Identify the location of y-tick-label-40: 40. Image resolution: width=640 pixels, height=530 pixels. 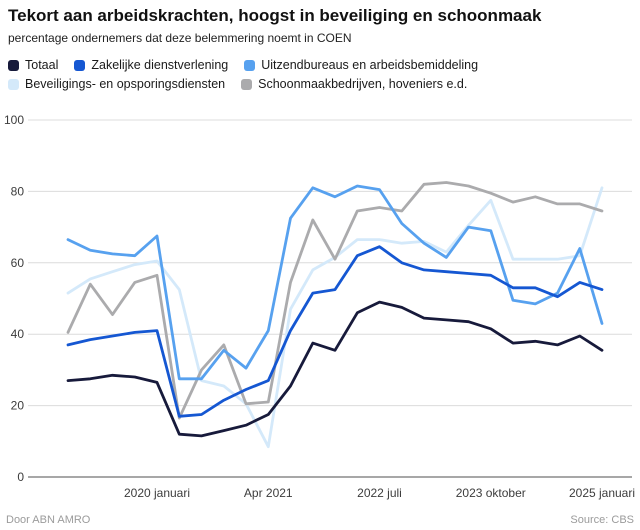
(18, 334).